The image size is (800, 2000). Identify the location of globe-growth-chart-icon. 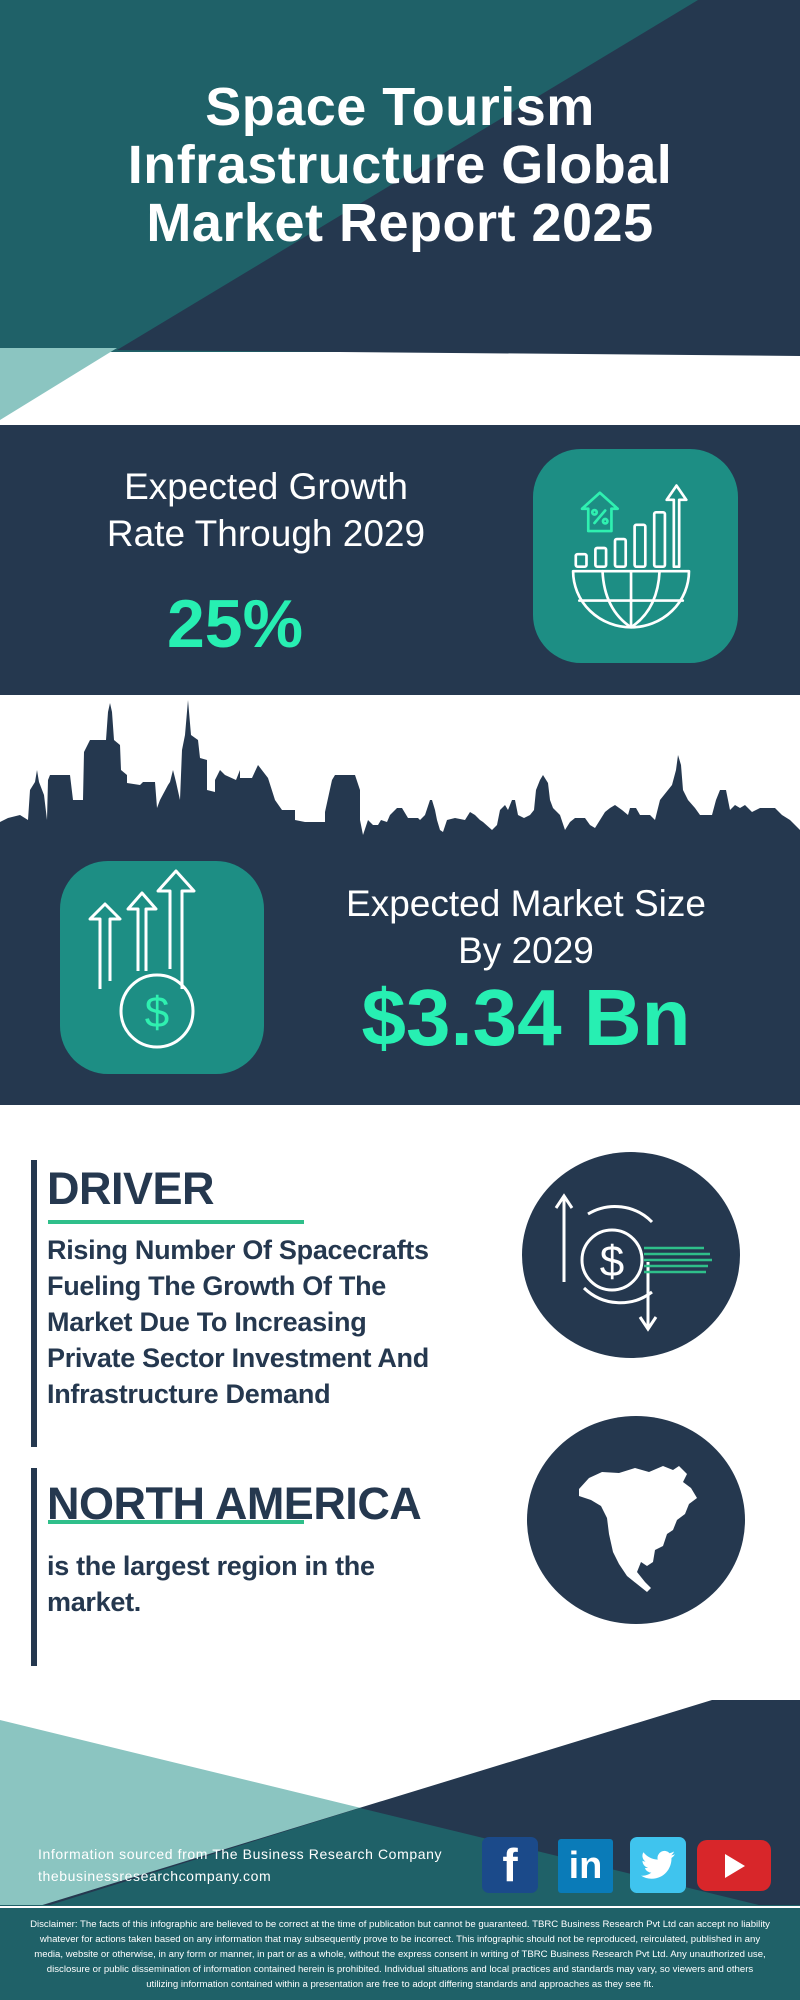
(631, 556).